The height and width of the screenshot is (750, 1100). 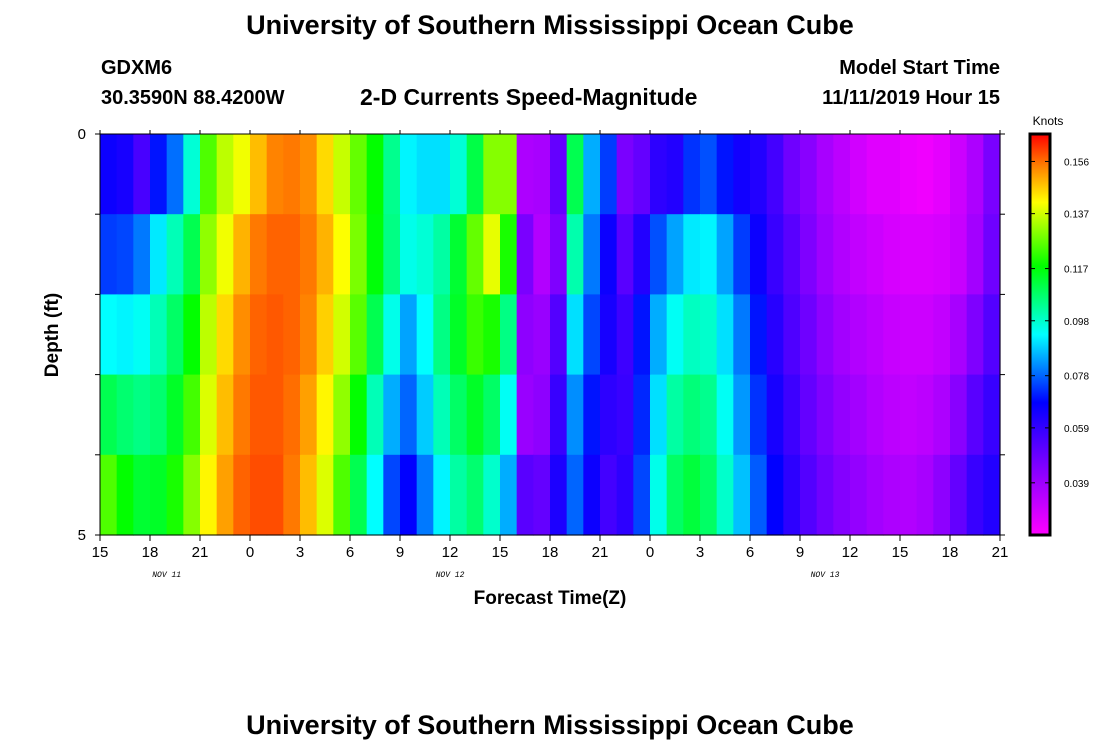 What do you see at coordinates (1076, 429) in the screenshot?
I see `colorbar-tick-label: 0.059` at bounding box center [1076, 429].